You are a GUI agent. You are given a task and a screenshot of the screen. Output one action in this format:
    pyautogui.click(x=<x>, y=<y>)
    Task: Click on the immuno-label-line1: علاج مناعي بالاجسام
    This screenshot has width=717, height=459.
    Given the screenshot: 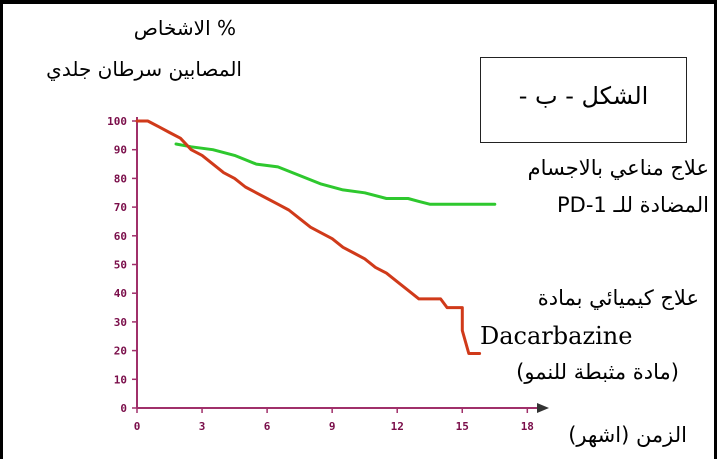 What is the action you would take?
    pyautogui.click(x=618, y=168)
    